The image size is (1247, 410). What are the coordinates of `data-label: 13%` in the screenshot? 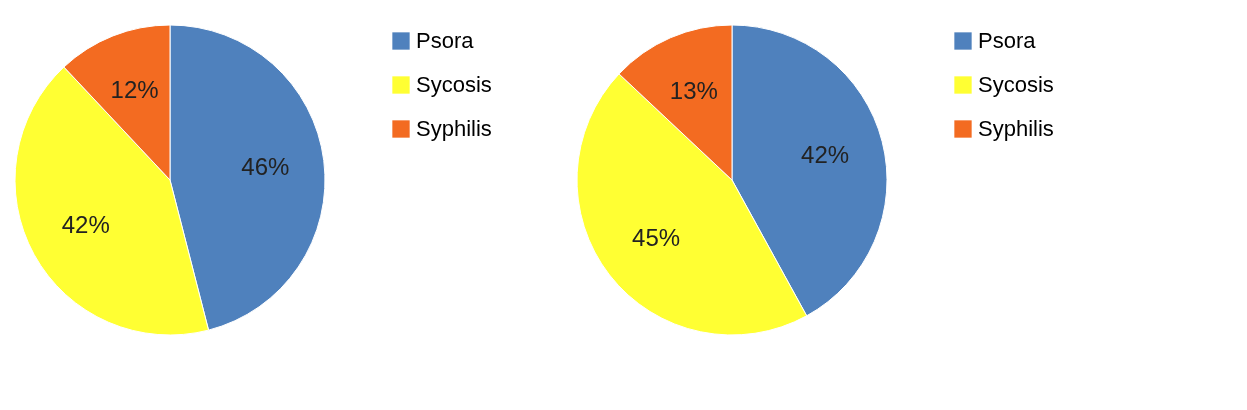 It's located at (693, 90).